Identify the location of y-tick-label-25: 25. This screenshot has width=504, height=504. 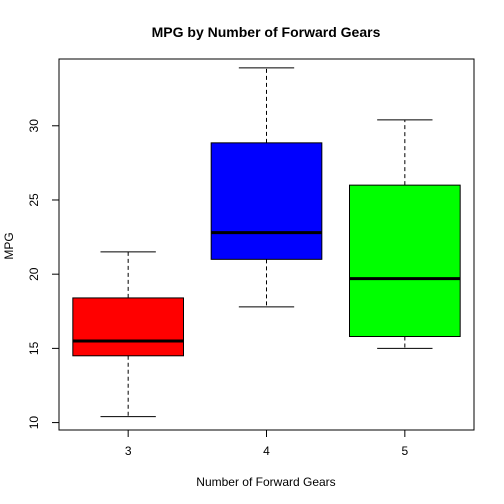
(34, 200).